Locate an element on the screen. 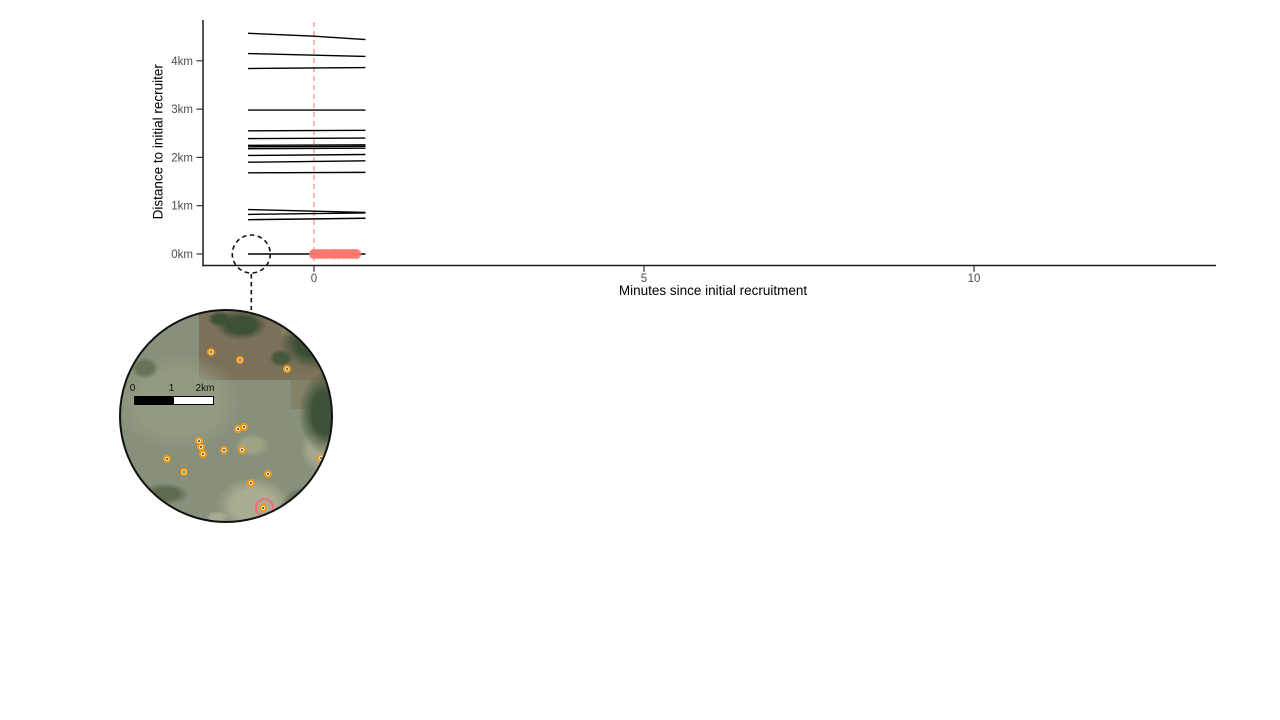 The height and width of the screenshot is (720, 1280). y-axis-title: Distance to initial recruiter is located at coordinates (158, 142).